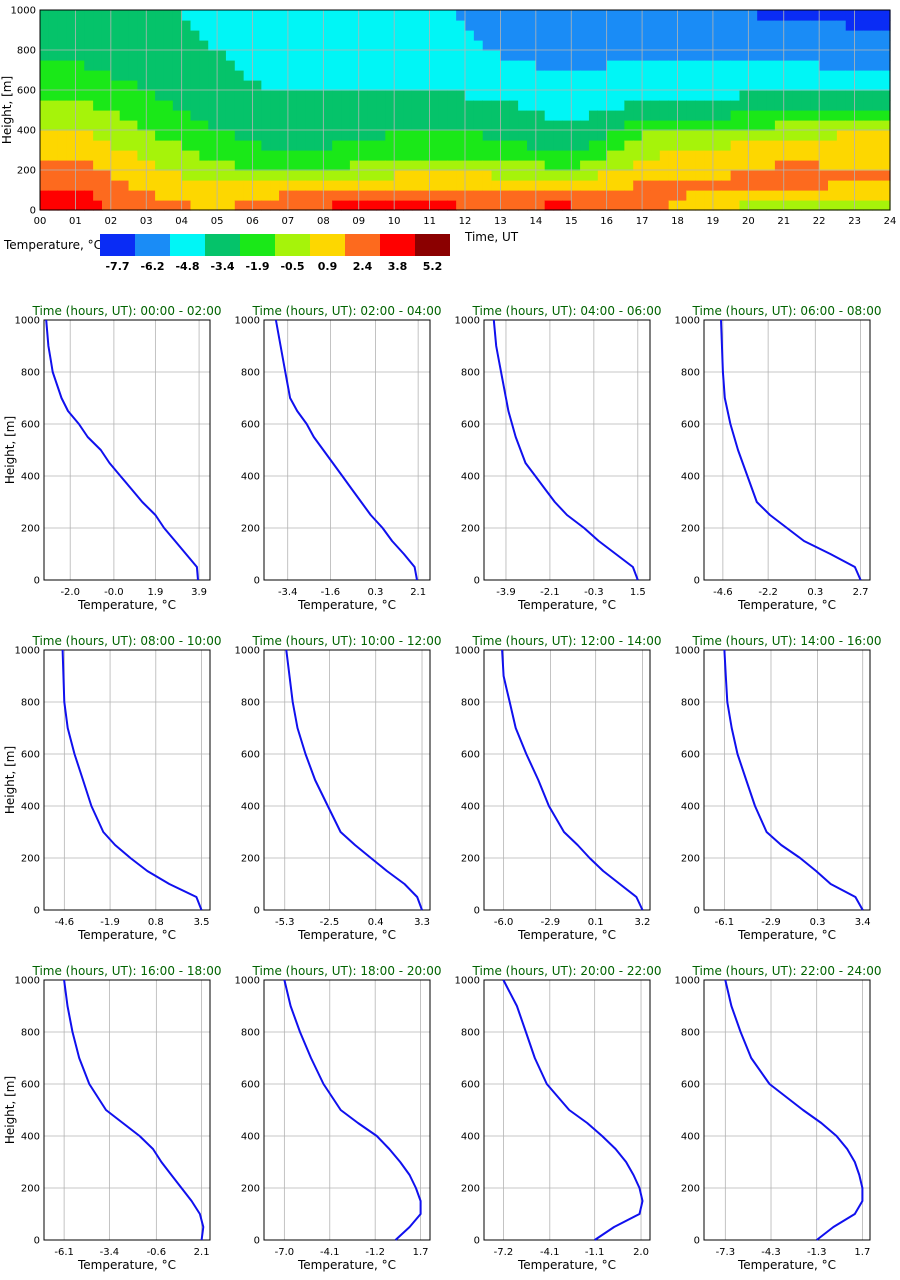  I want to click on profile-y-tick-label: 0, so click(697, 581).